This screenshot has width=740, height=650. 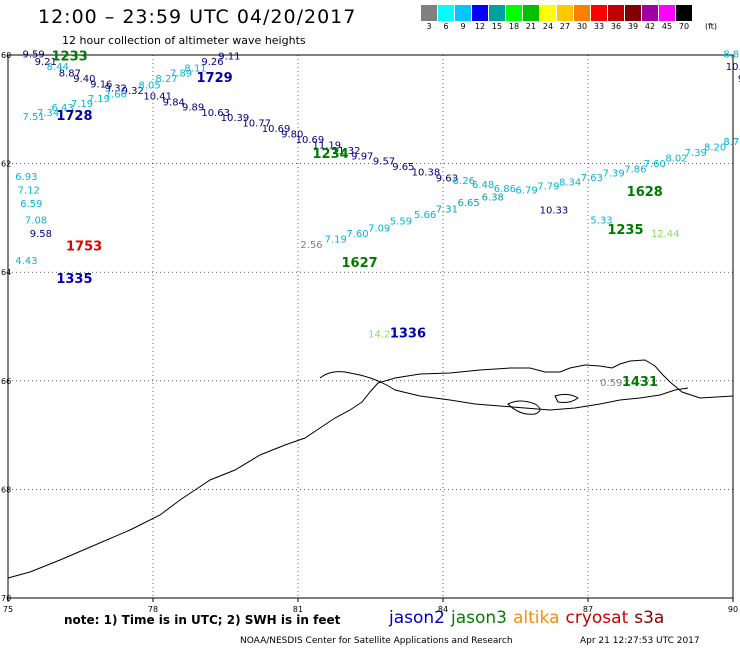 What do you see at coordinates (8, 609) in the screenshot?
I see `lon-tick-label: 75` at bounding box center [8, 609].